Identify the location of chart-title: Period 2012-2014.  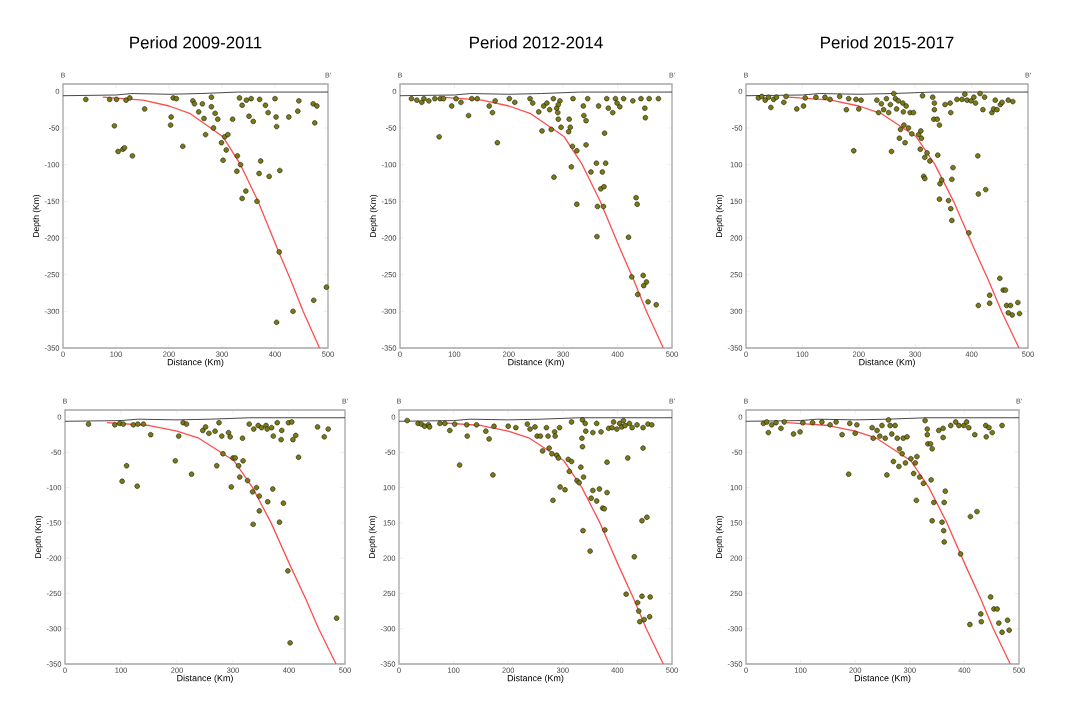
(536, 42).